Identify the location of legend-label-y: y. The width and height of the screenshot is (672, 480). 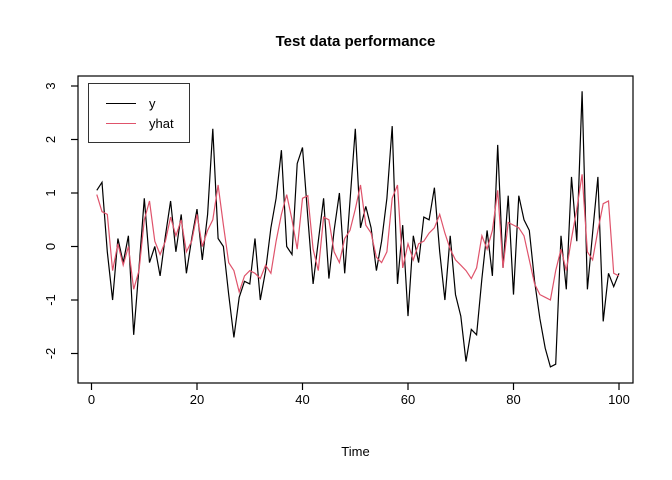
(152, 103).